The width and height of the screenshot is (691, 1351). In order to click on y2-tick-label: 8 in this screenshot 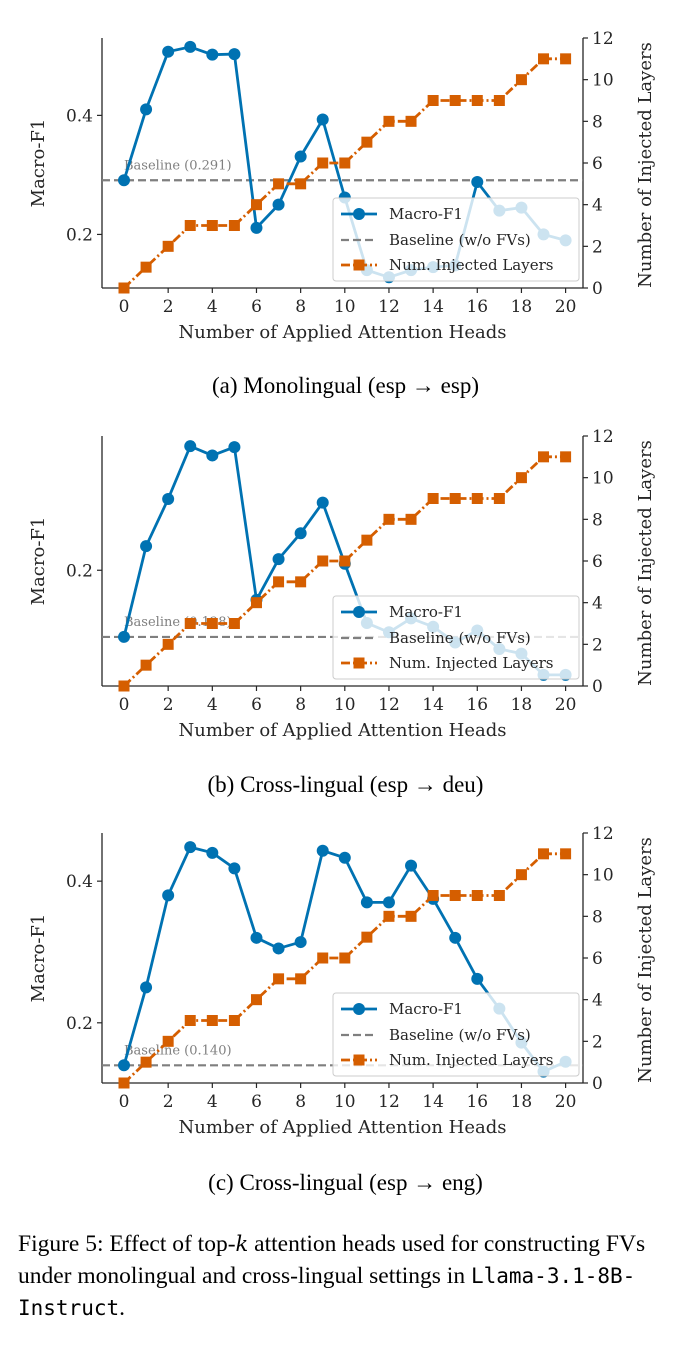, I will do `click(597, 122)`.